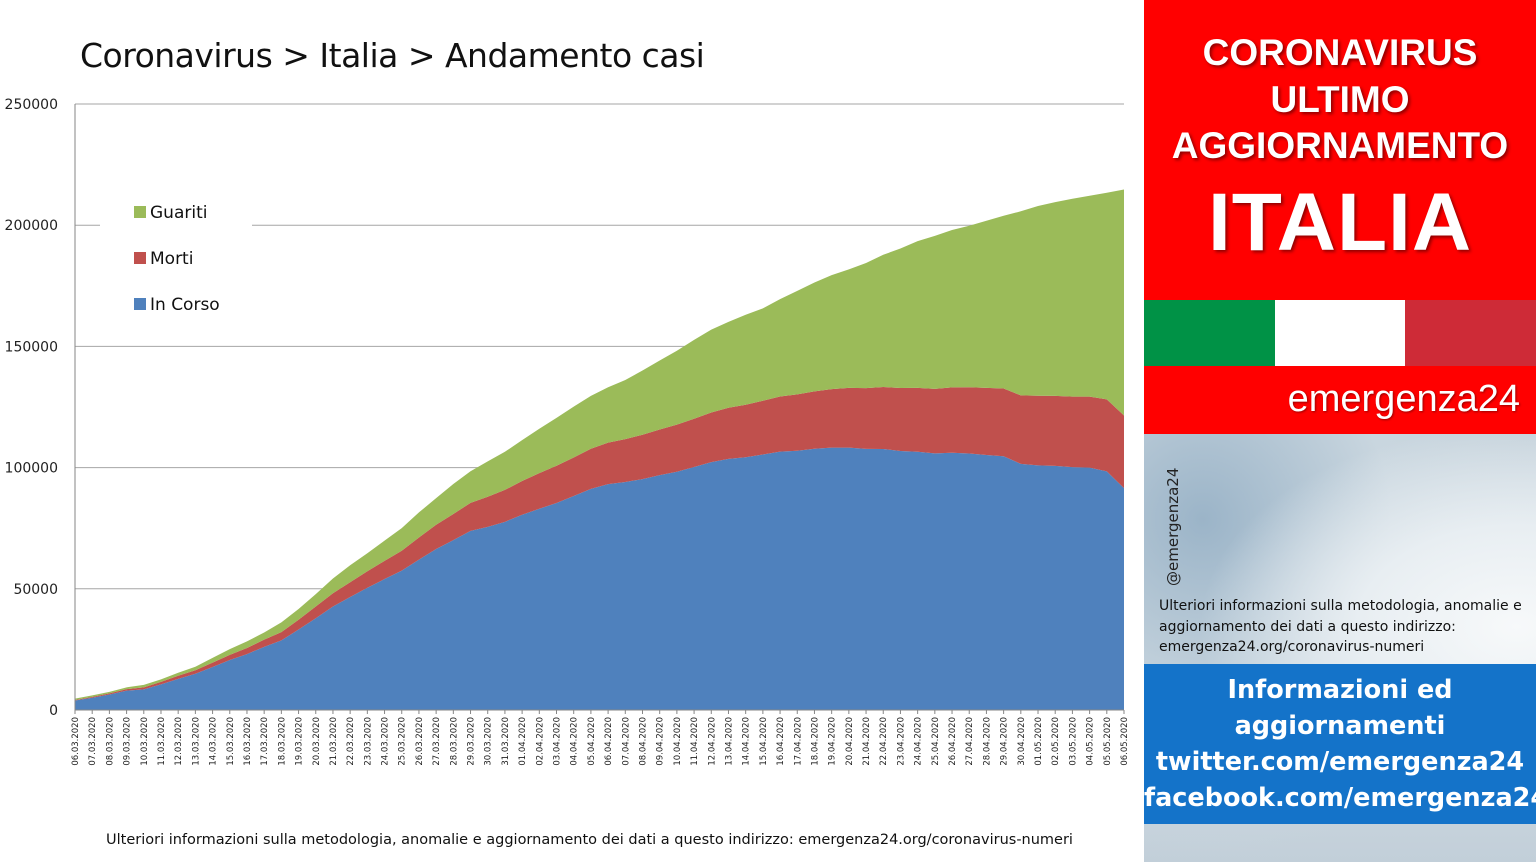  Describe the element at coordinates (317, 741) in the screenshot. I see `x-tick-label: 20.03.2020` at that location.